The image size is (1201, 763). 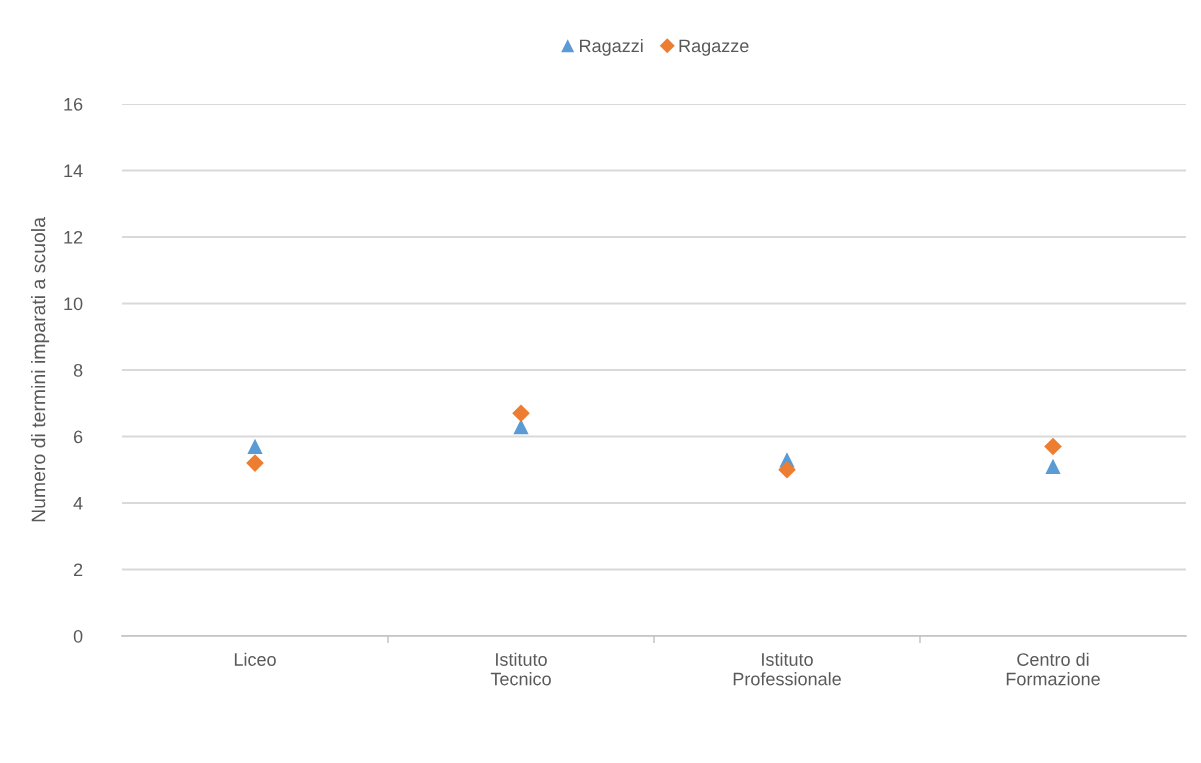 I want to click on y-tick-label: 12, so click(x=73, y=237).